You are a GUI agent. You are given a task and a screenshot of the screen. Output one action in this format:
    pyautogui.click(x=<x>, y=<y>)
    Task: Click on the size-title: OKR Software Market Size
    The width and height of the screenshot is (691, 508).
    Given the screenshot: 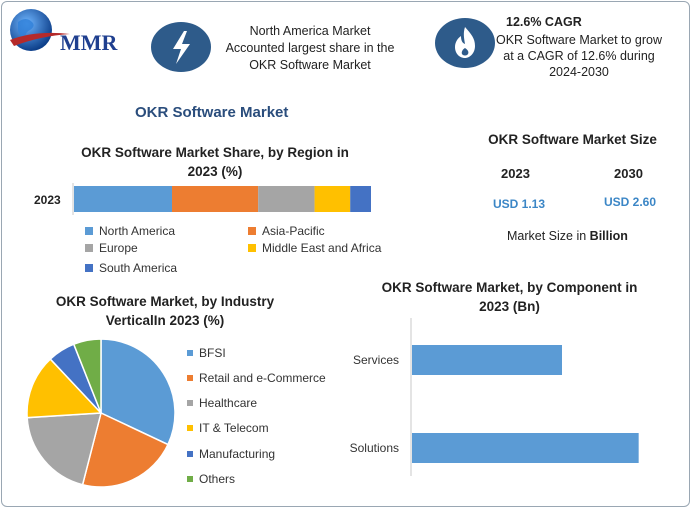 What is the action you would take?
    pyautogui.click(x=572, y=139)
    